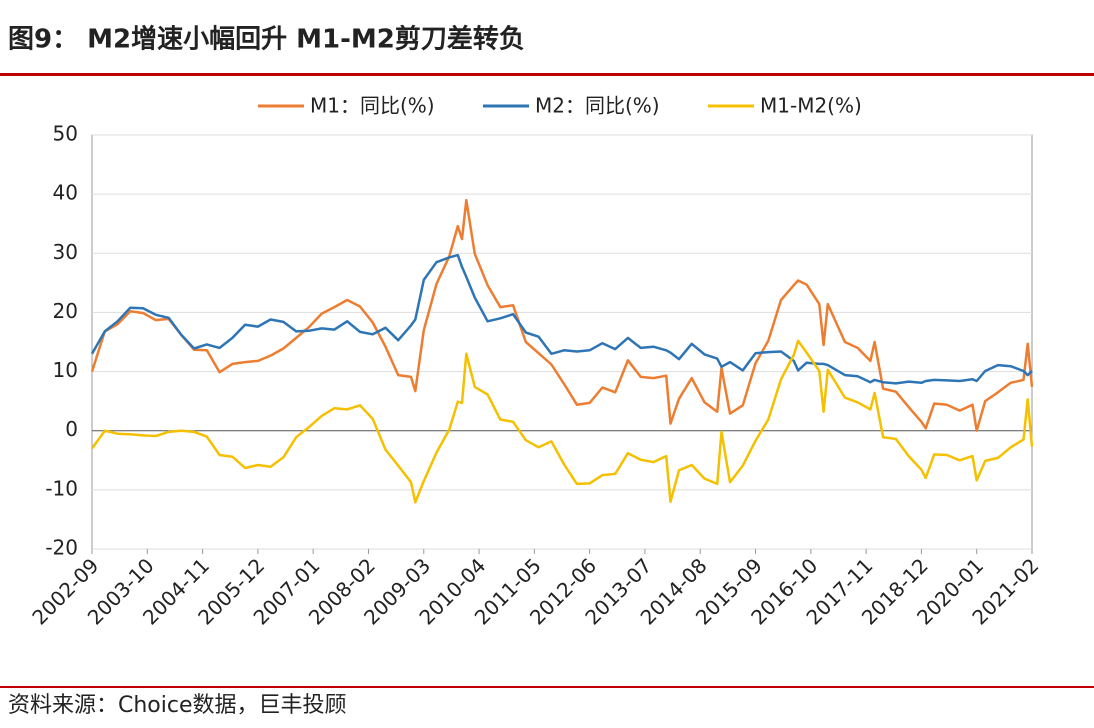 This screenshot has height=728, width=1094. I want to click on y-tick-label: 30, so click(65, 252).